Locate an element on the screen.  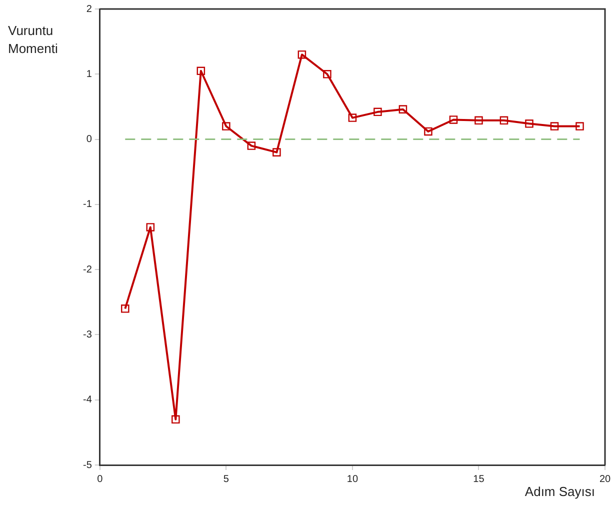
x-axis-title: Adım Sayısı is located at coordinates (559, 491).